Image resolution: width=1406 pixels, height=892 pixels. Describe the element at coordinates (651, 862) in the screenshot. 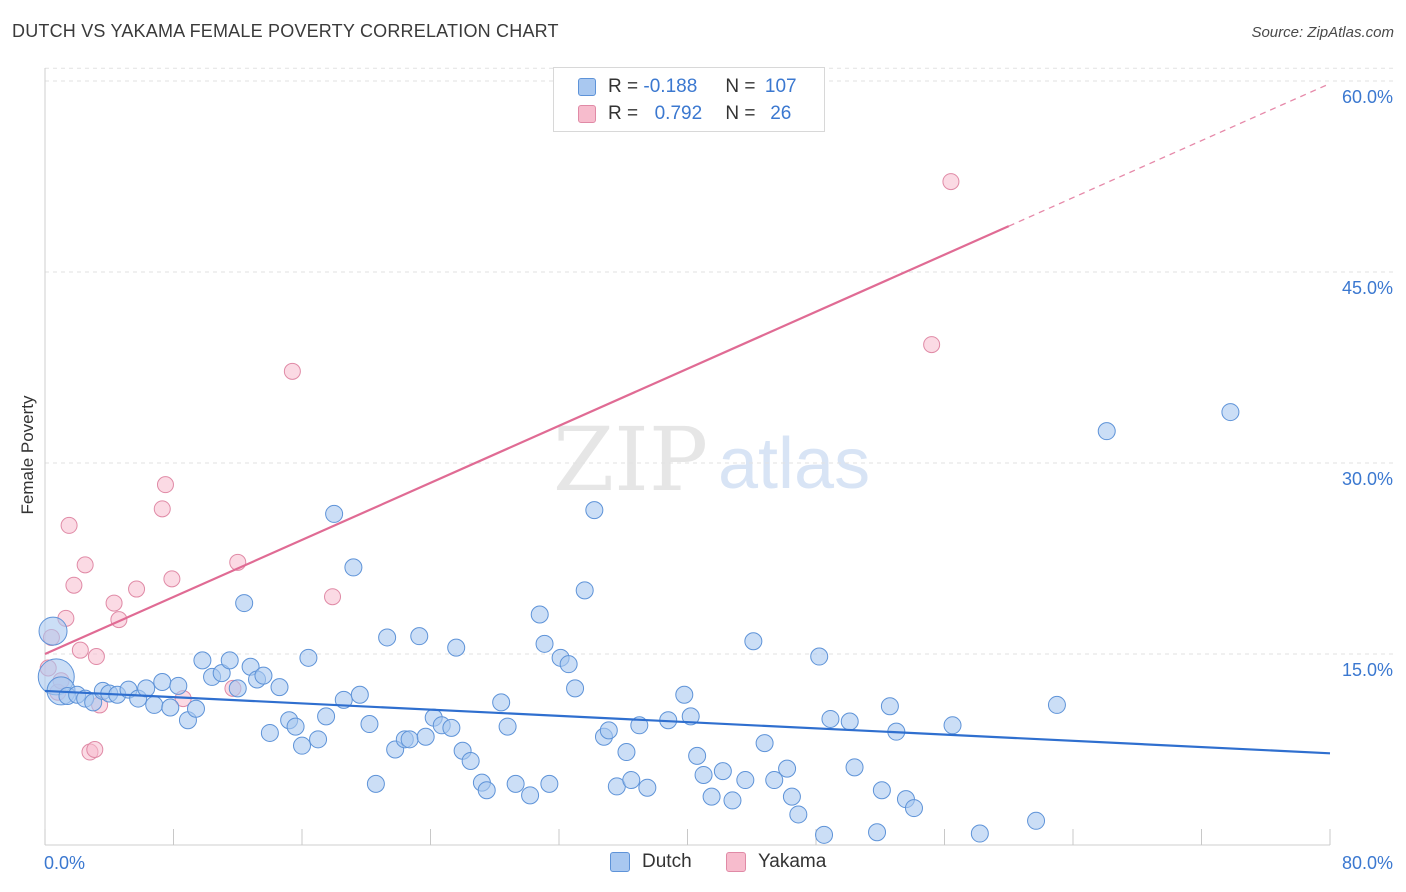

I see `legend-item-dutch: Dutch` at that location.